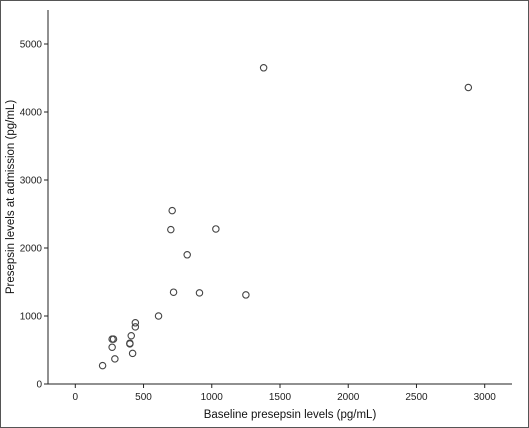 This screenshot has width=529, height=428. Describe the element at coordinates (416, 397) in the screenshot. I see `x-tick-label: 2500` at that location.